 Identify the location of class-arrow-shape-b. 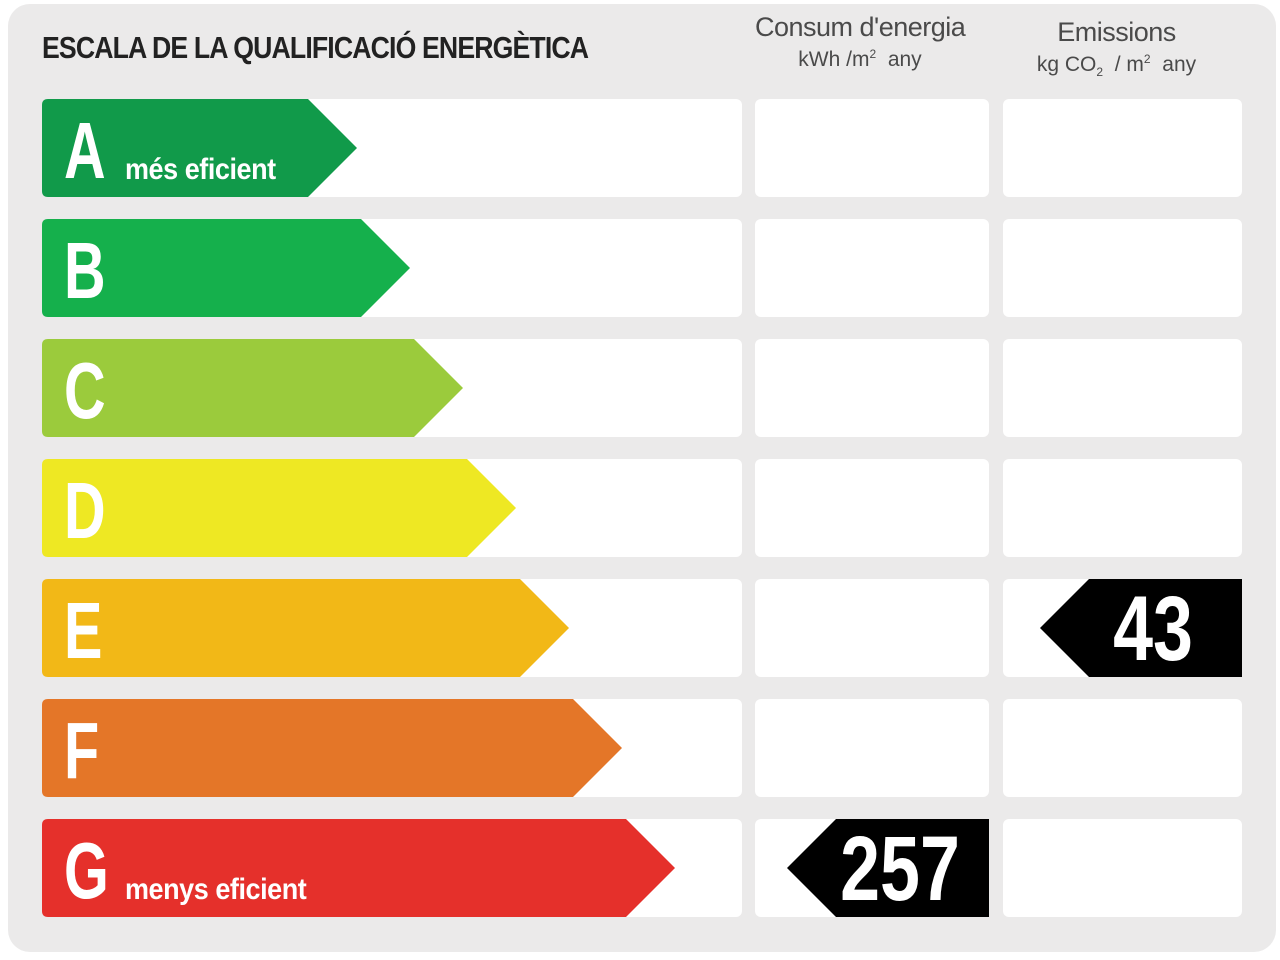
(226, 268).